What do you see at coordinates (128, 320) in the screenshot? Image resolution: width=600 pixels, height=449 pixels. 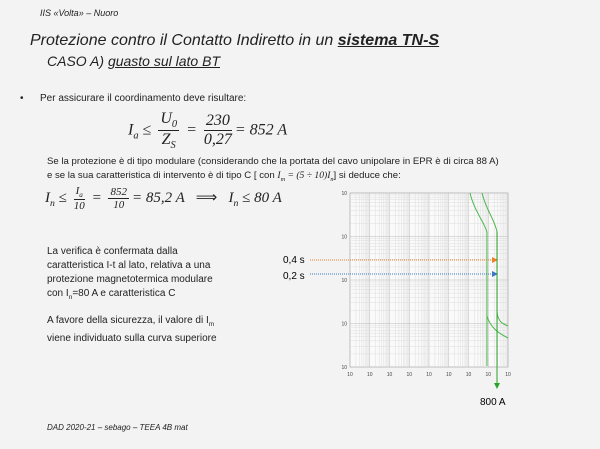 I see `t: A favore della sicurezza, il valore di I` at bounding box center [128, 320].